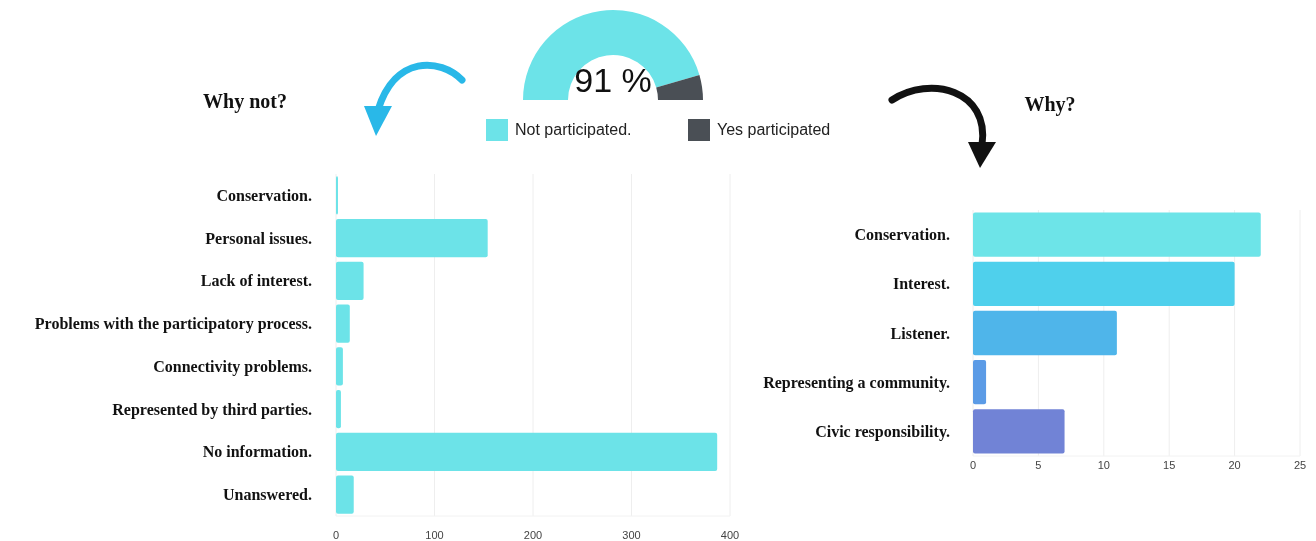 This screenshot has width=1316, height=541. I want to click on y-tick-label: No information., so click(257, 452).